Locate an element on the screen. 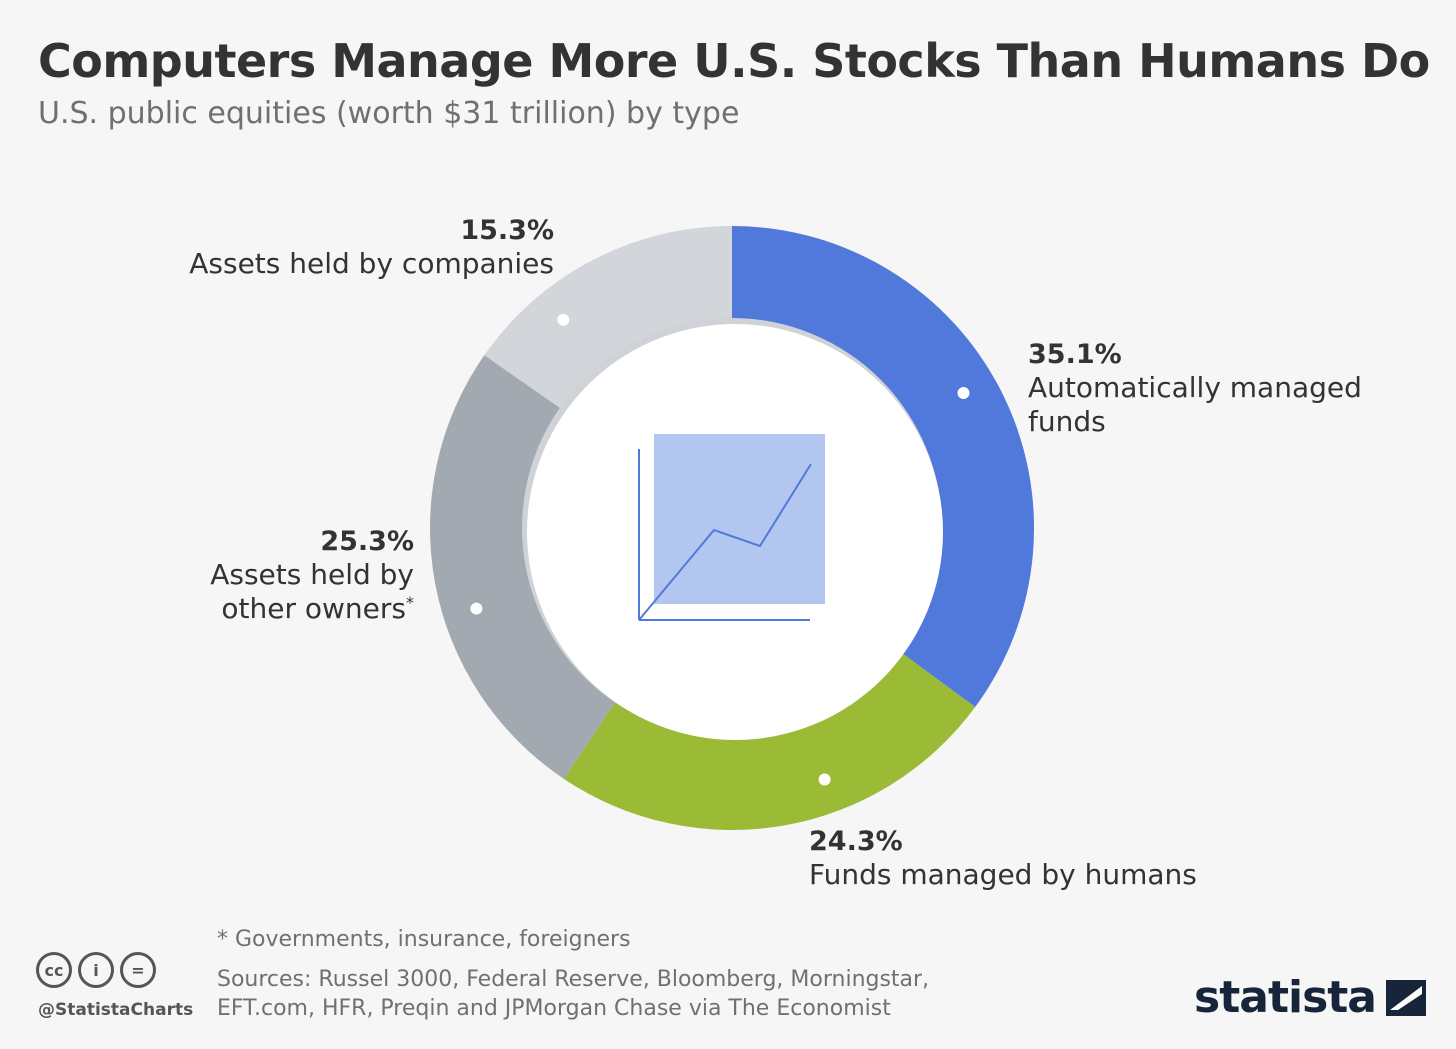  statista-logo-icon is located at coordinates (1406, 997).